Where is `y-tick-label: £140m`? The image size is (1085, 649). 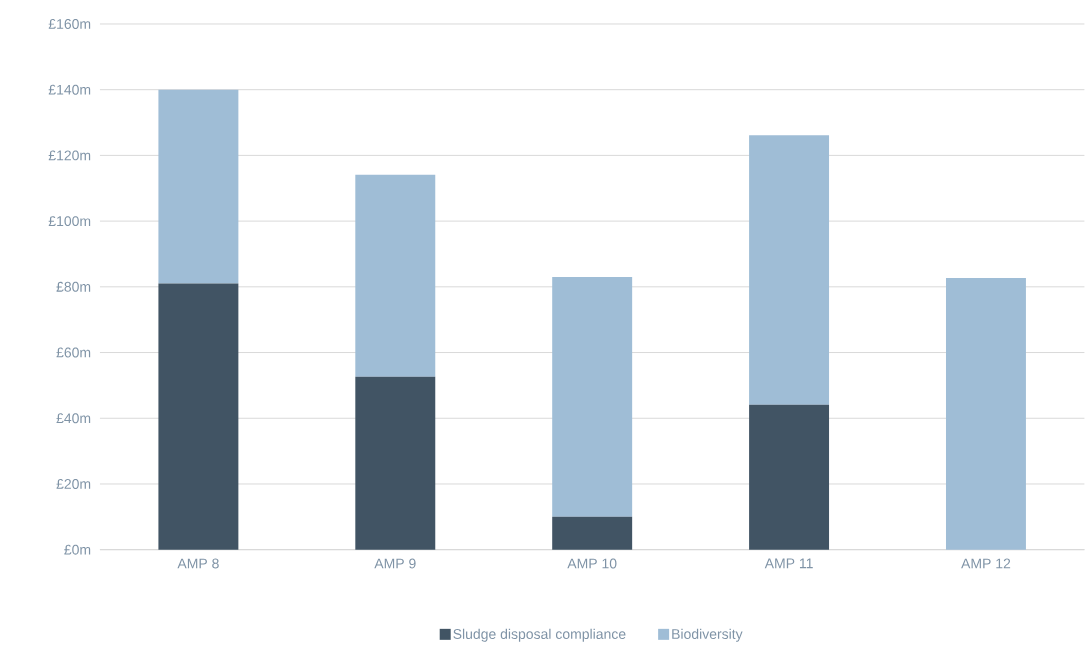 y-tick-label: £140m is located at coordinates (69, 89).